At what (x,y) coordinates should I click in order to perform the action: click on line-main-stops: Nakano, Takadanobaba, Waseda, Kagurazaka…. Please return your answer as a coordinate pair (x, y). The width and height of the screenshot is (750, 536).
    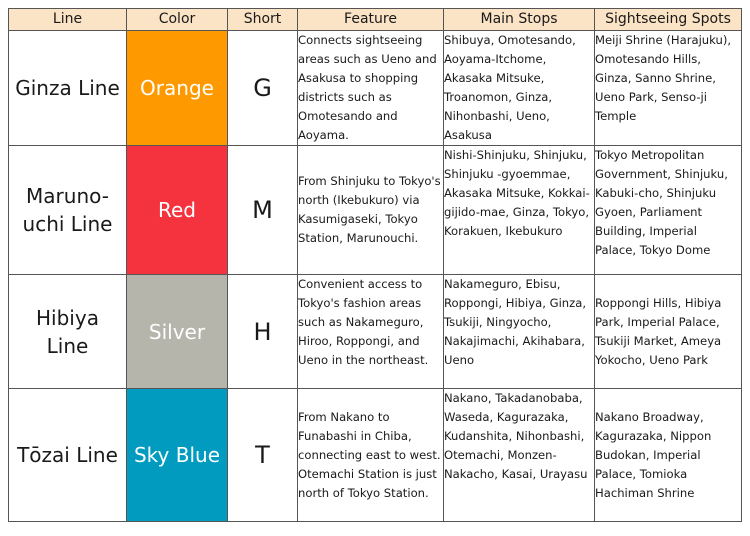
    Looking at the image, I should click on (519, 455).